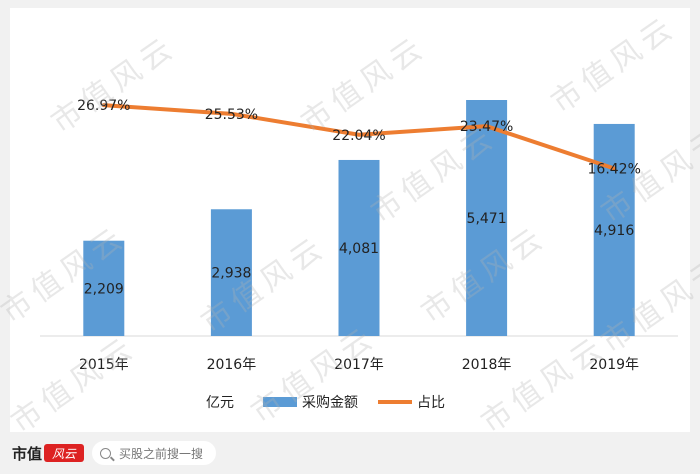 This screenshot has width=700, height=474. Describe the element at coordinates (161, 453) in the screenshot. I see `search-placeholder: 买股之前搜一搜` at that location.